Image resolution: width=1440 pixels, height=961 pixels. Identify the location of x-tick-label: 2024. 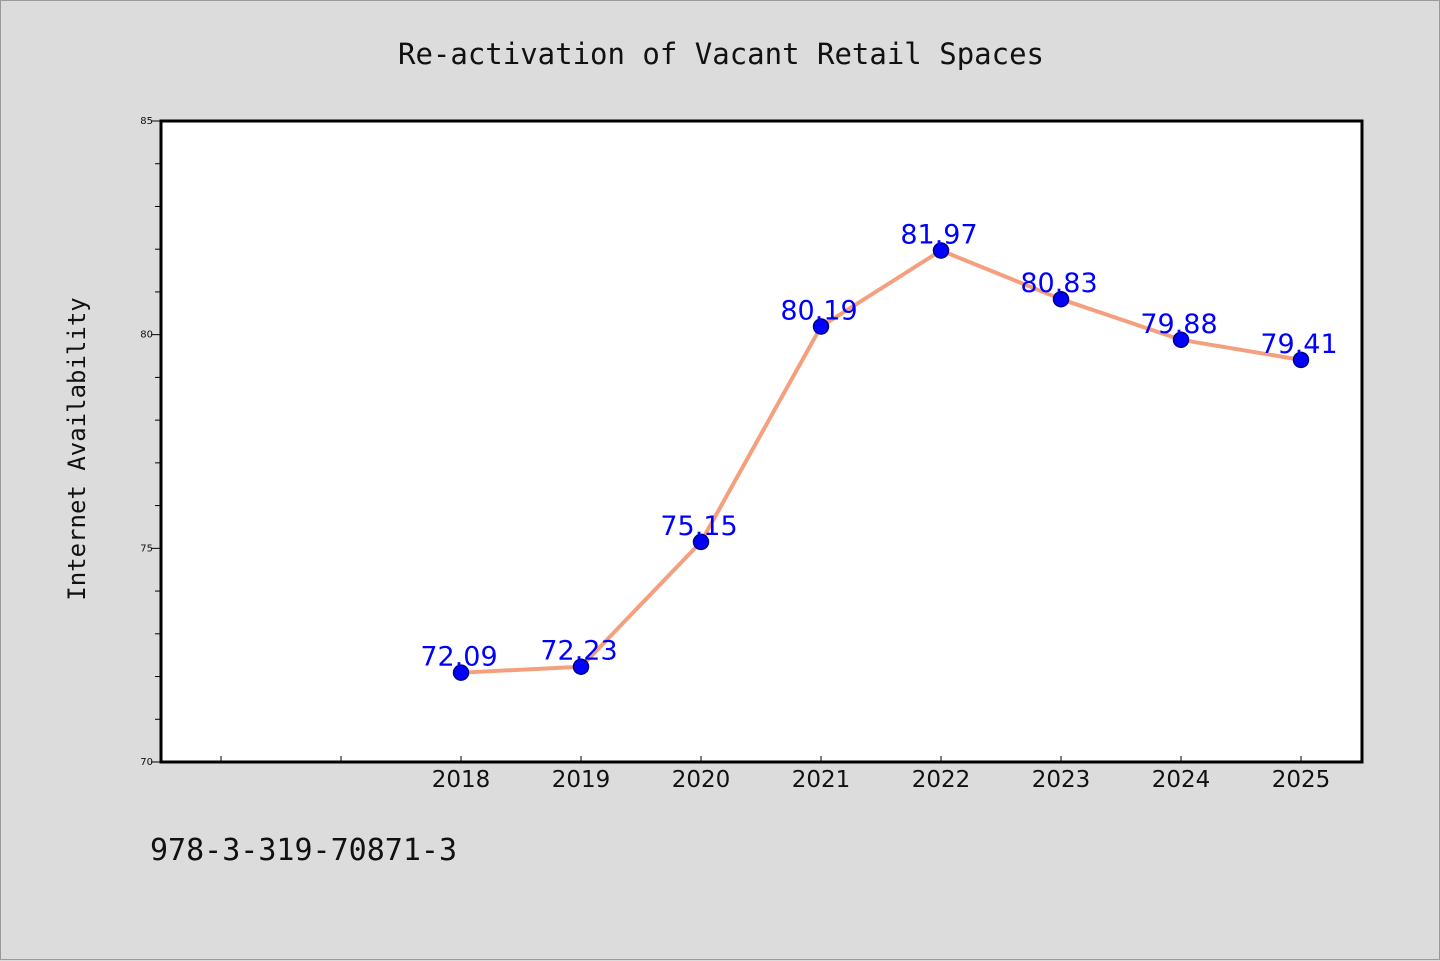
(1181, 780).